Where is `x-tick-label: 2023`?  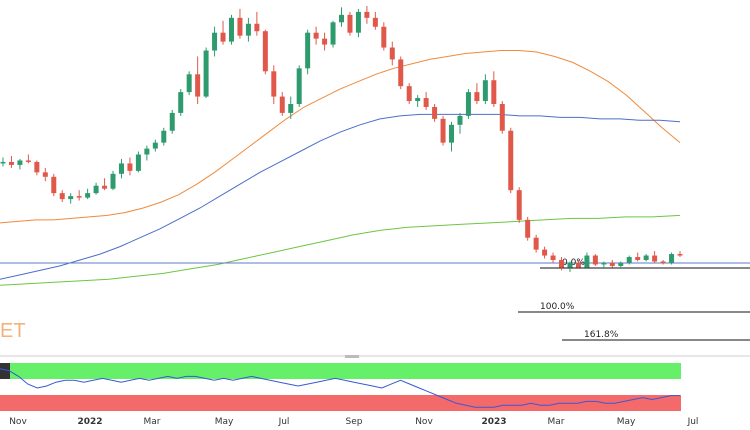 x-tick-label: 2023 is located at coordinates (493, 422).